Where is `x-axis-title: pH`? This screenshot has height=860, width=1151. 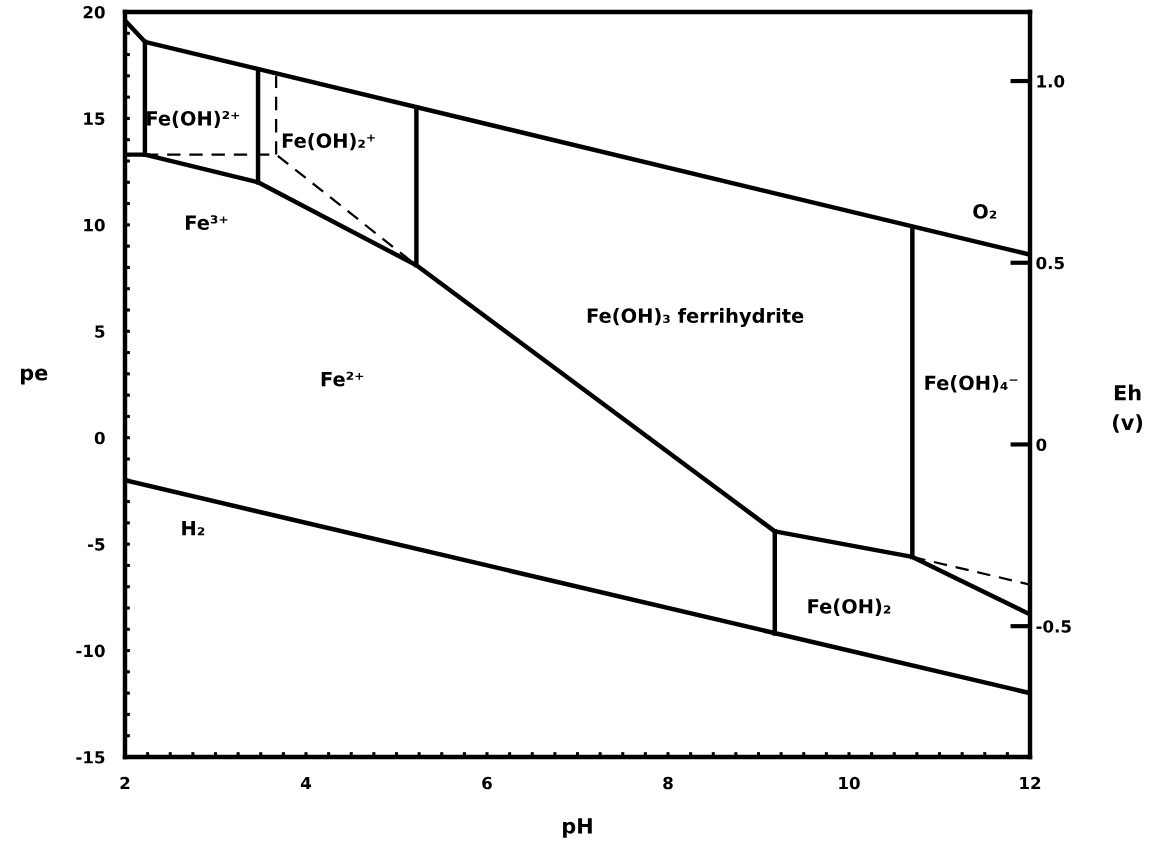
x-axis-title: pH is located at coordinates (577, 828).